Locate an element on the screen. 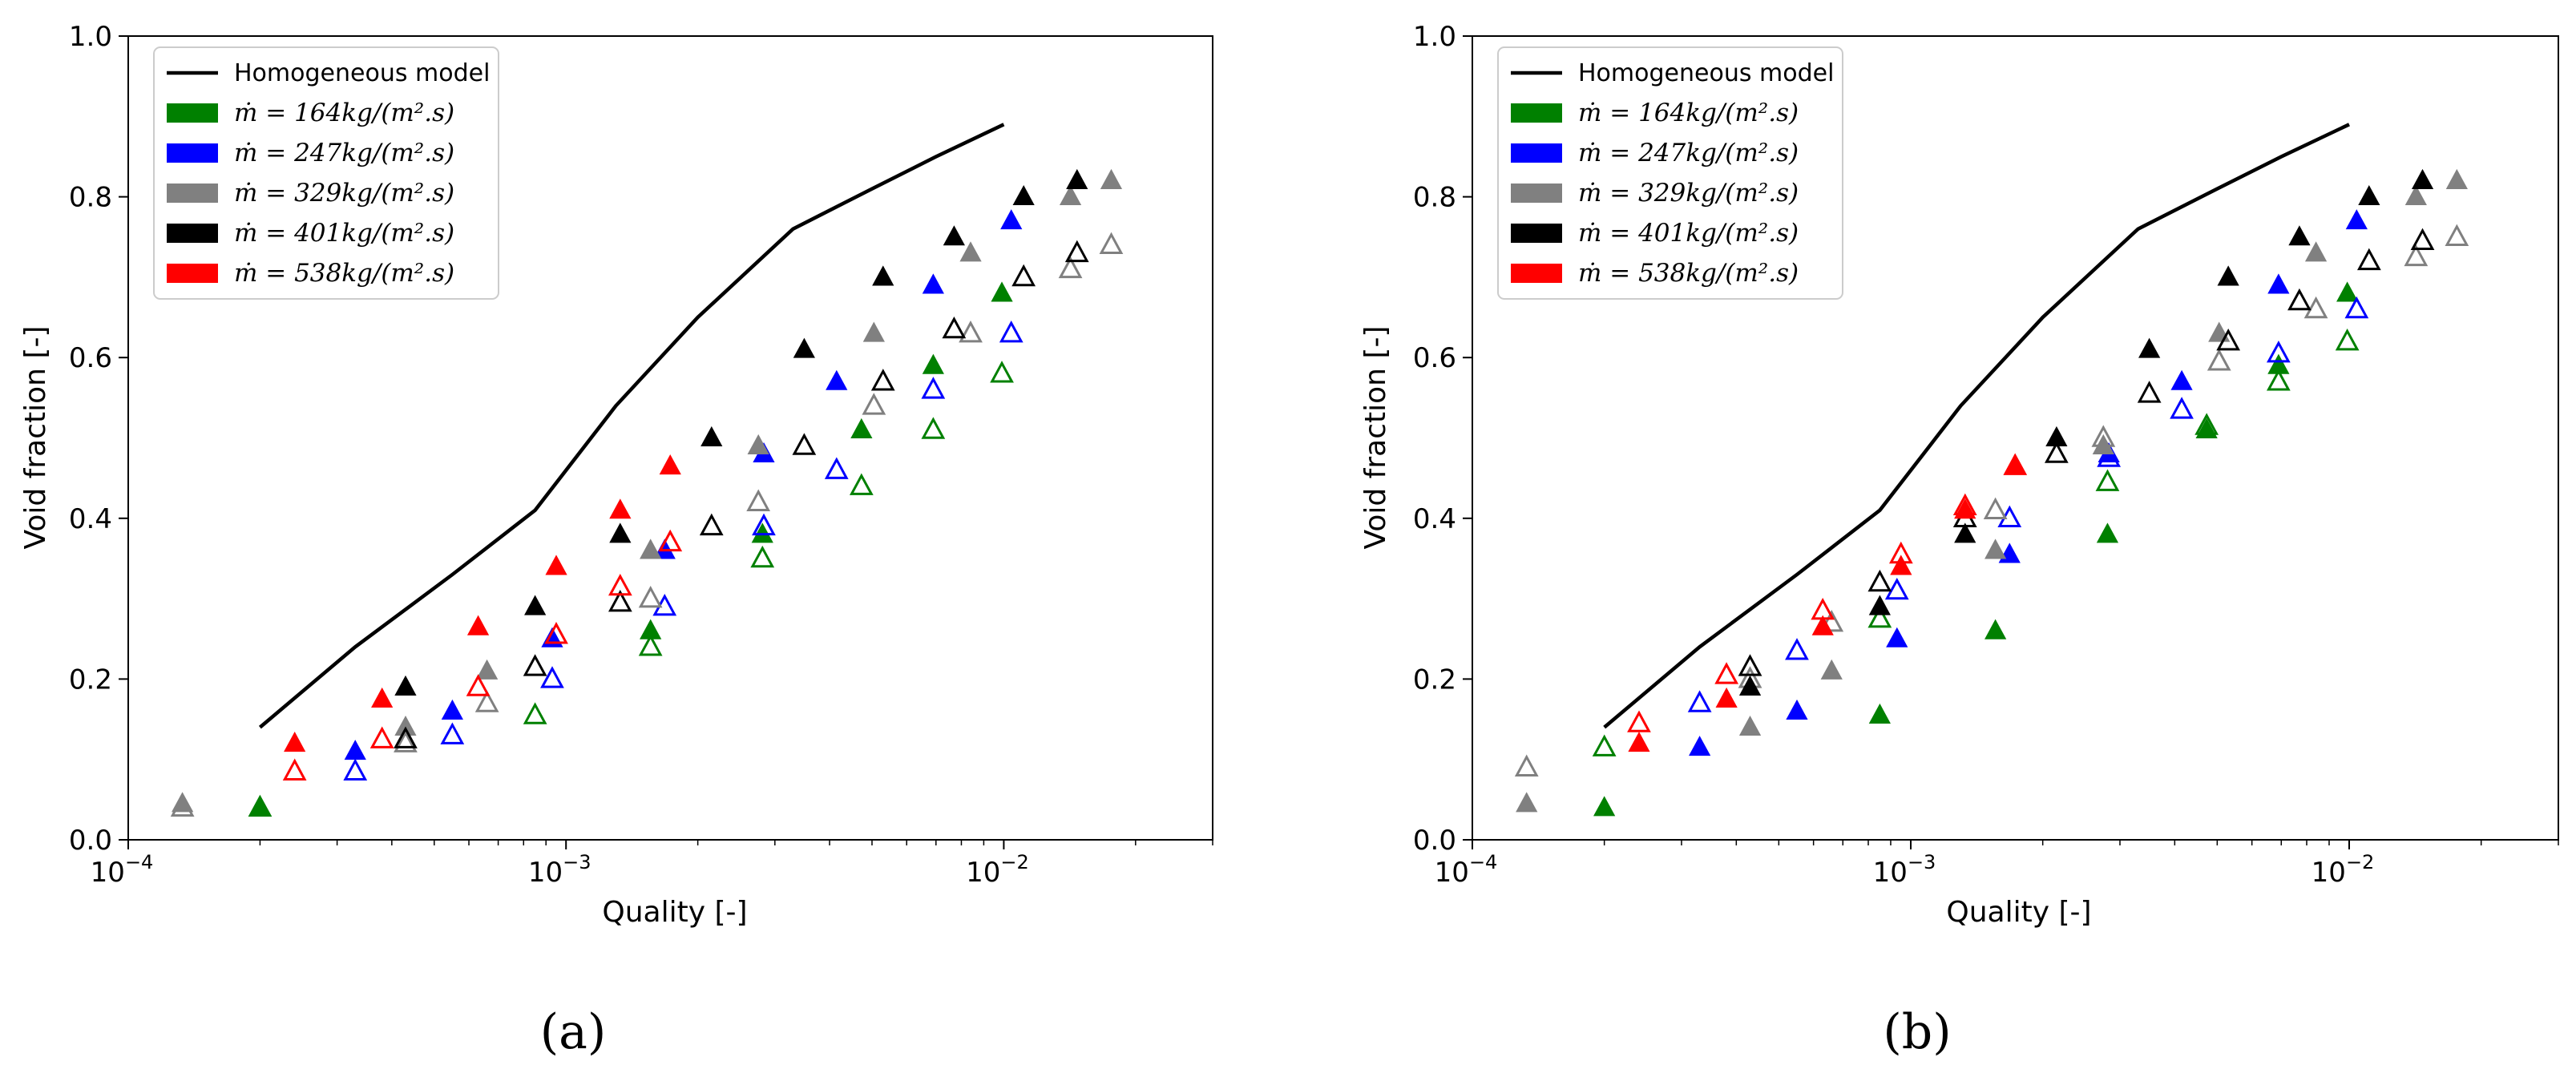 The width and height of the screenshot is (2576, 1081). legend-label: ṁ = 164kg/(m².s) is located at coordinates (1688, 113).